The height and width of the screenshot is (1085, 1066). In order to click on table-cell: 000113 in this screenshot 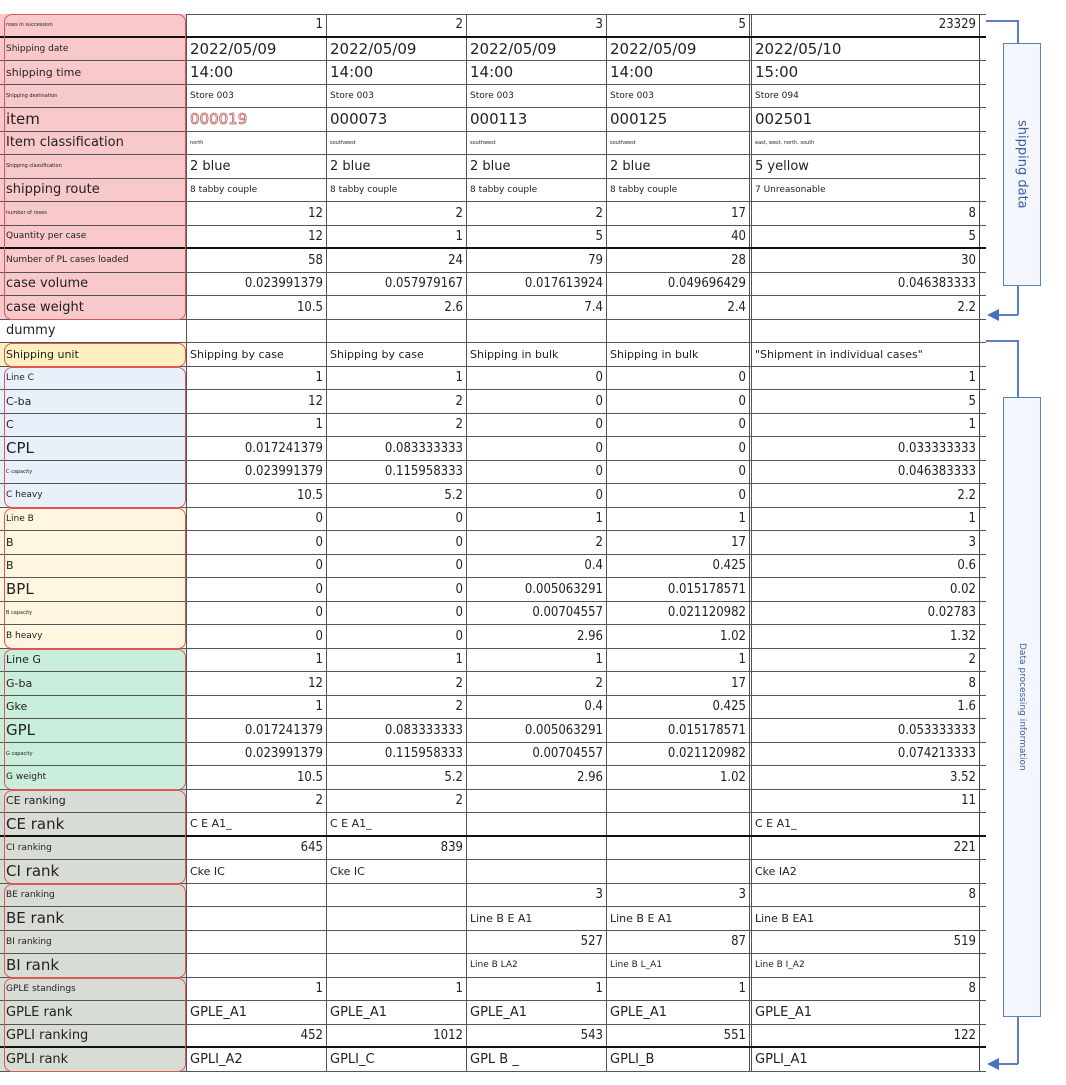, I will do `click(537, 119)`.